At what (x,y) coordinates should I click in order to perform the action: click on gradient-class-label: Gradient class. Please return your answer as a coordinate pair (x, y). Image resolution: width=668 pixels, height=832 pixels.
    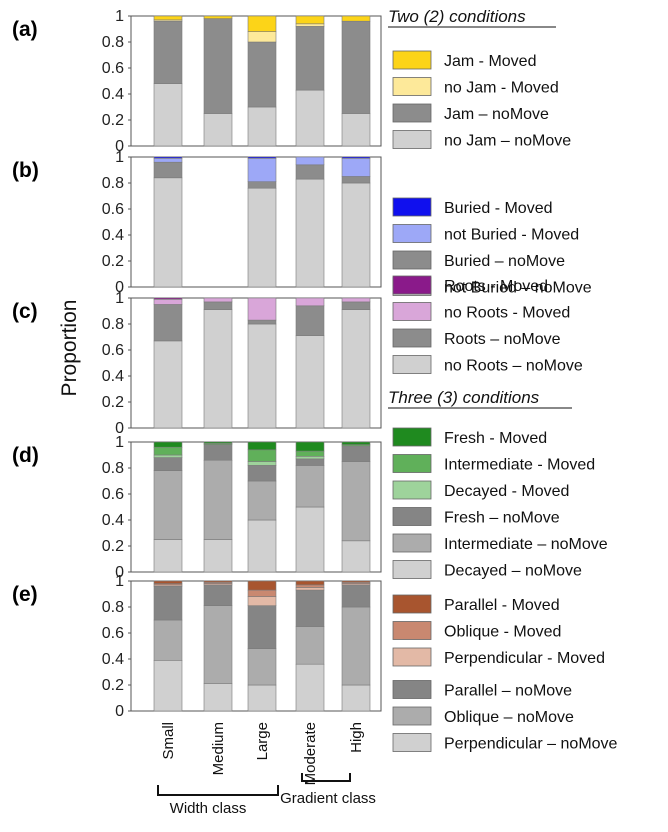
    Looking at the image, I should click on (328, 798).